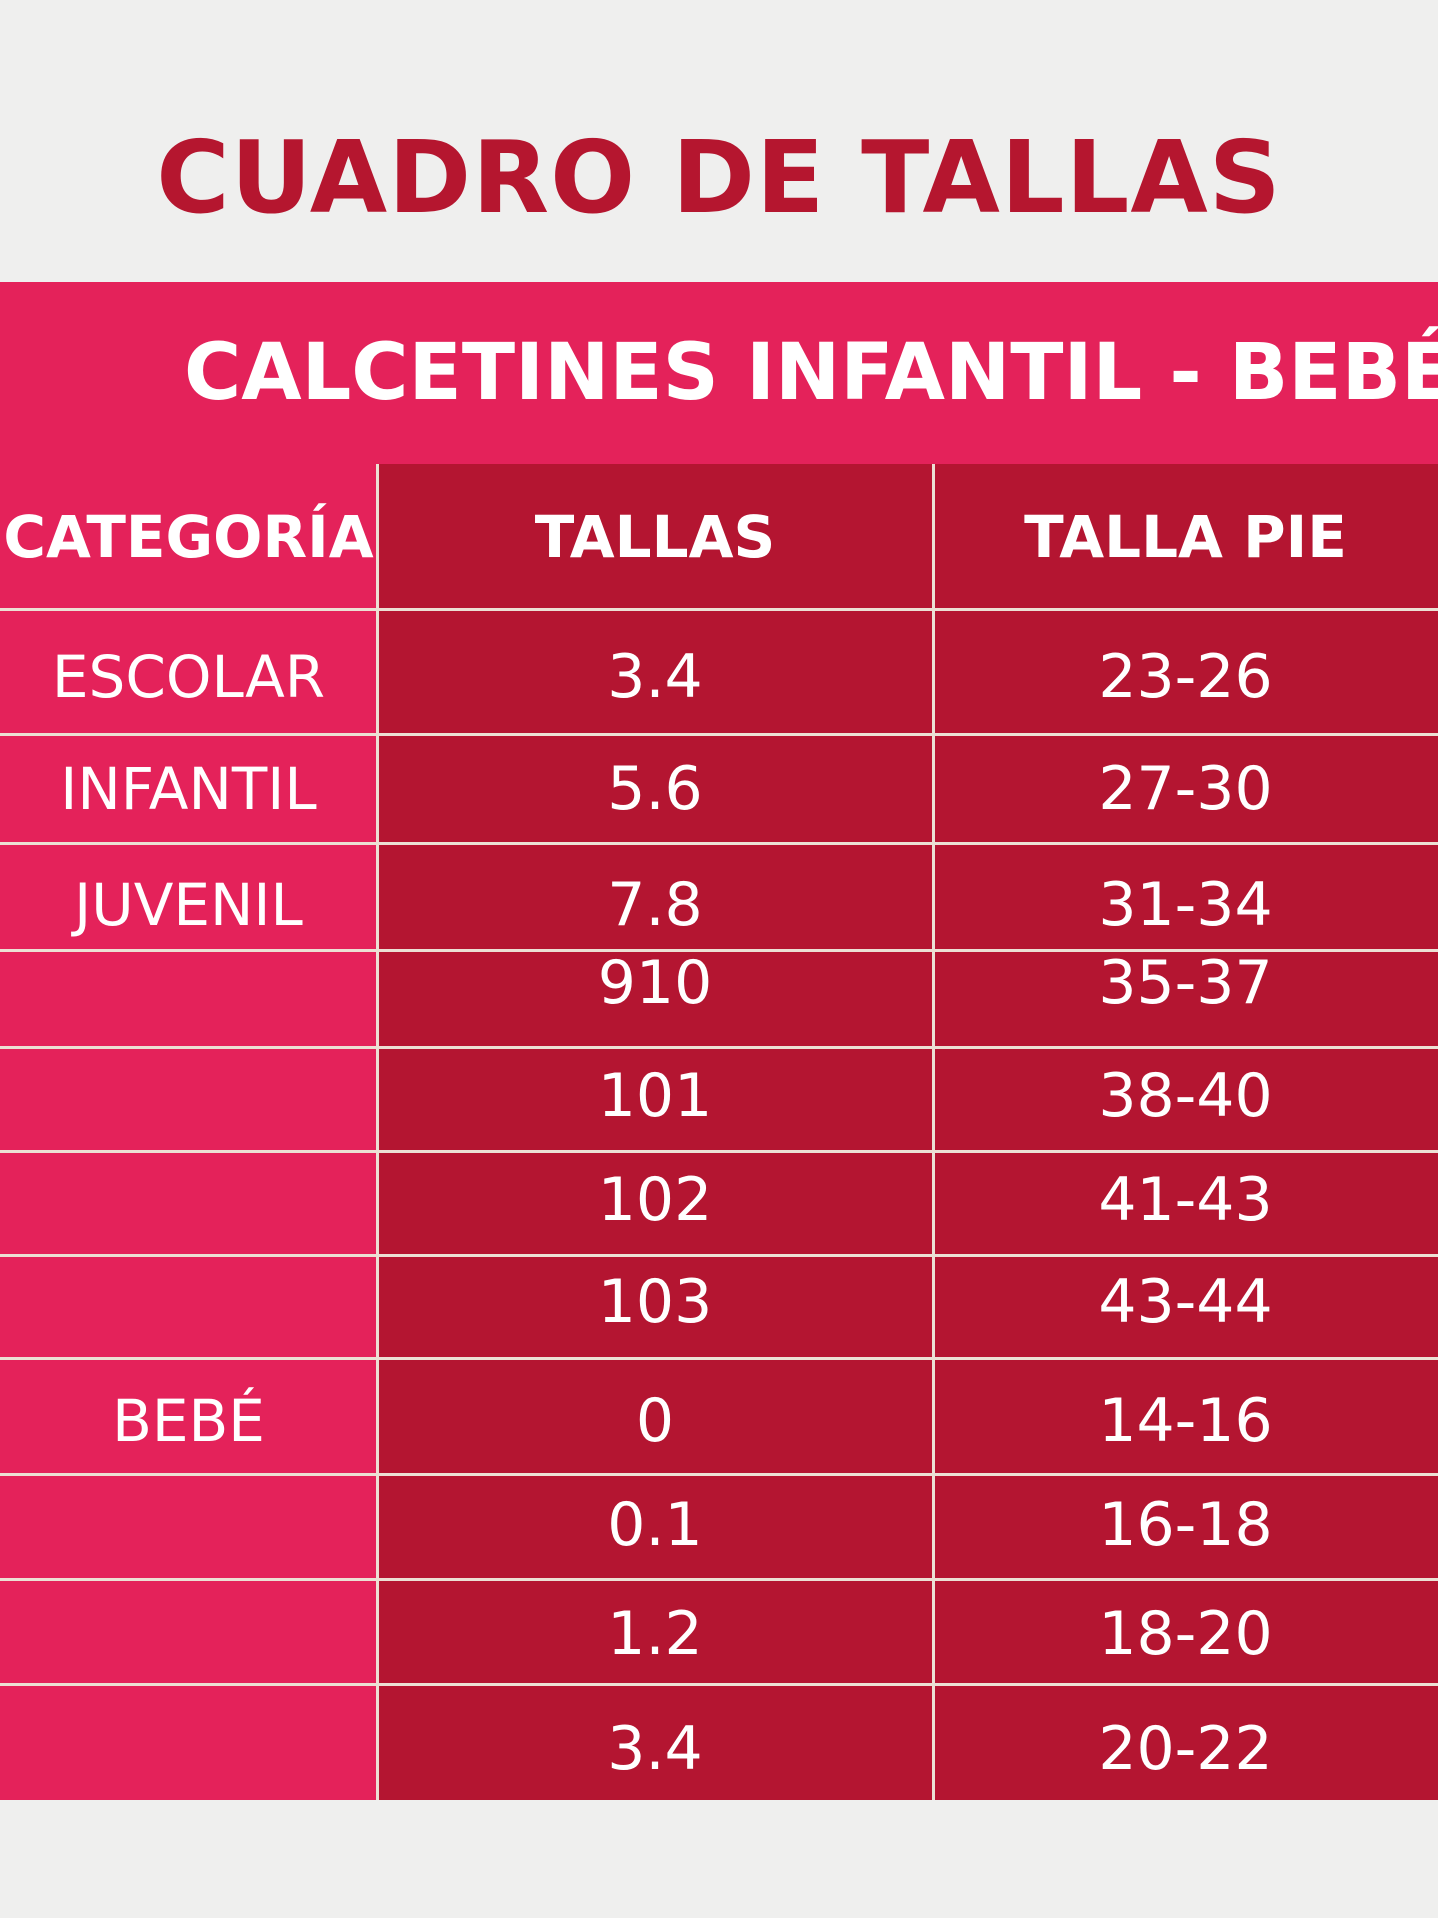 This screenshot has width=1438, height=1918. I want to click on talla-cell: 103, so click(655, 1301).